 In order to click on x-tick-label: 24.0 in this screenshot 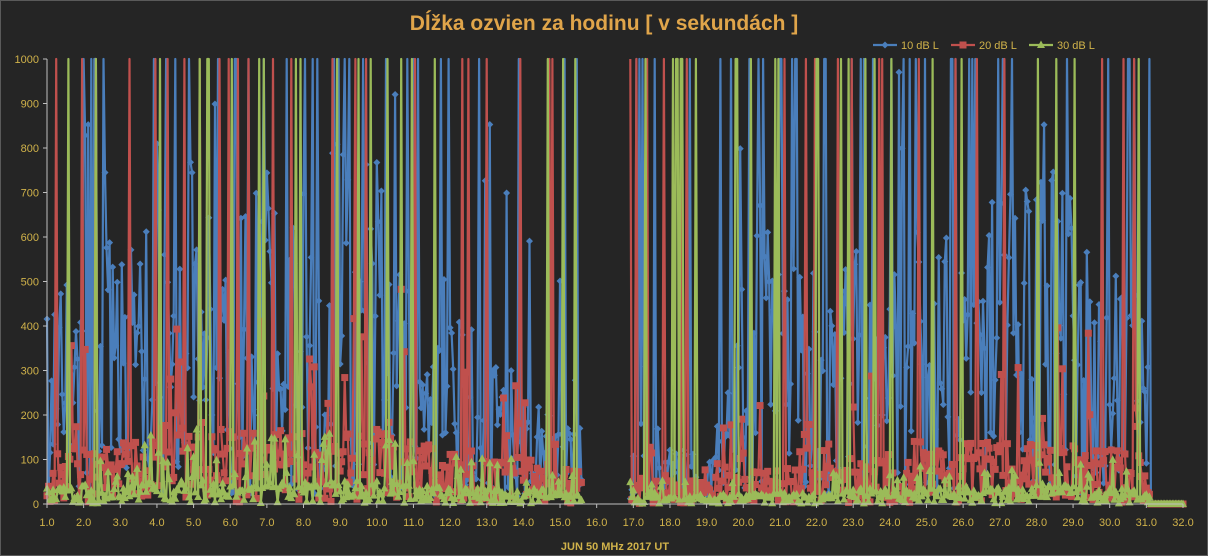, I will do `click(889, 523)`.